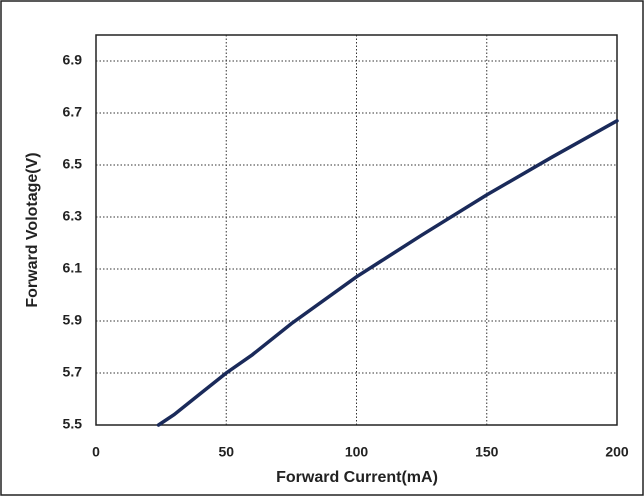 The height and width of the screenshot is (501, 644). I want to click on x-axis-title: Forward Current(mA), so click(357, 477).